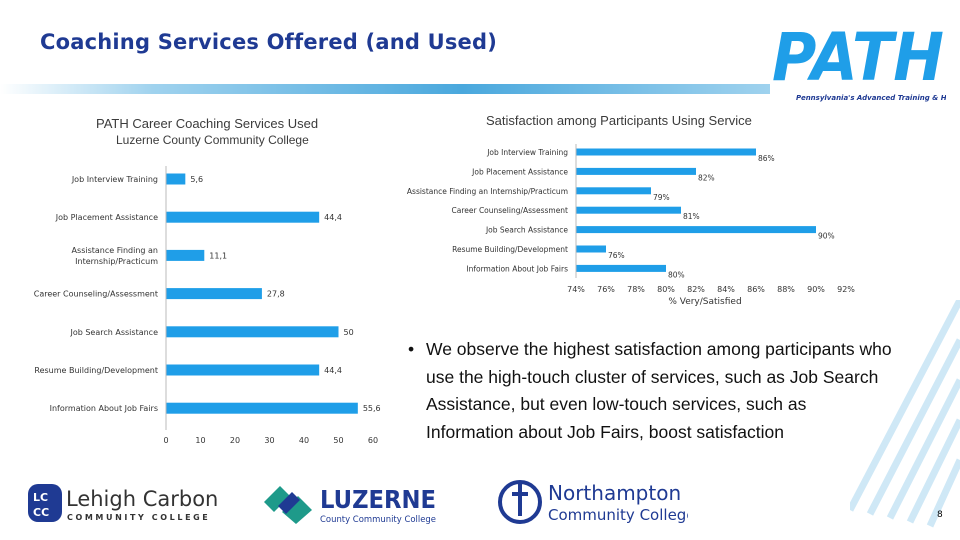 This screenshot has width=960, height=540. I want to click on left-tick-label: 50, so click(338, 440).